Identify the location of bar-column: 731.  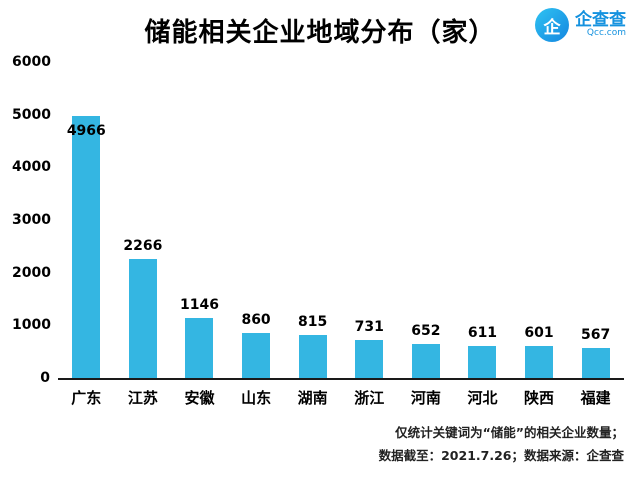
(369, 220).